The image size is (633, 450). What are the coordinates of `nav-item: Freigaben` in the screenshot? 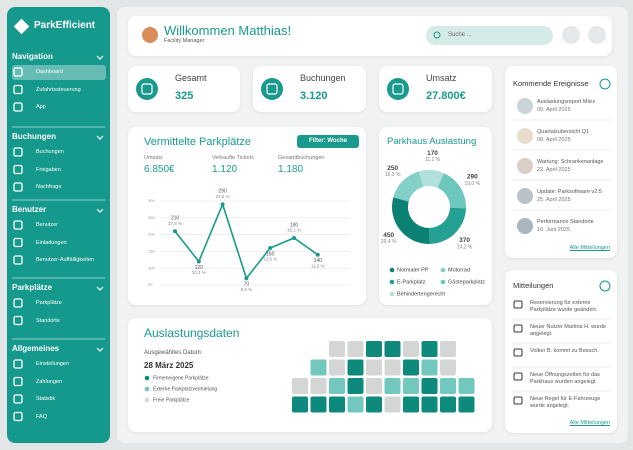 It's located at (48, 169).